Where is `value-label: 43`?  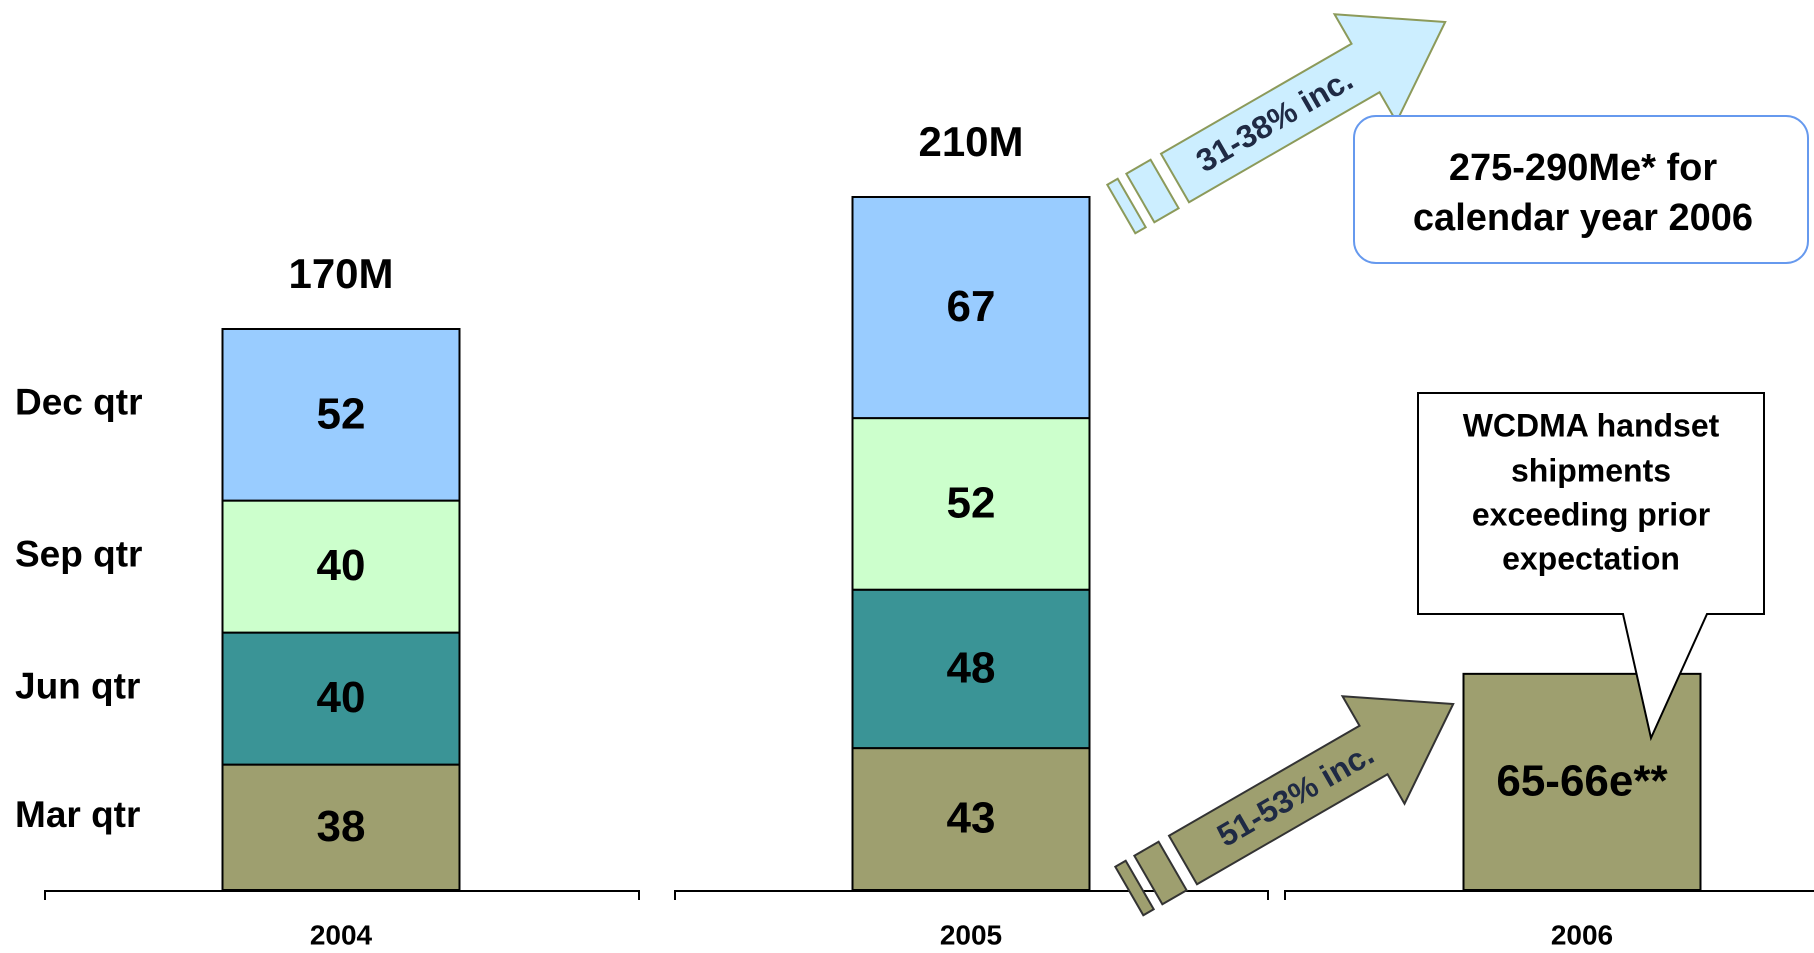 value-label: 43 is located at coordinates (971, 818).